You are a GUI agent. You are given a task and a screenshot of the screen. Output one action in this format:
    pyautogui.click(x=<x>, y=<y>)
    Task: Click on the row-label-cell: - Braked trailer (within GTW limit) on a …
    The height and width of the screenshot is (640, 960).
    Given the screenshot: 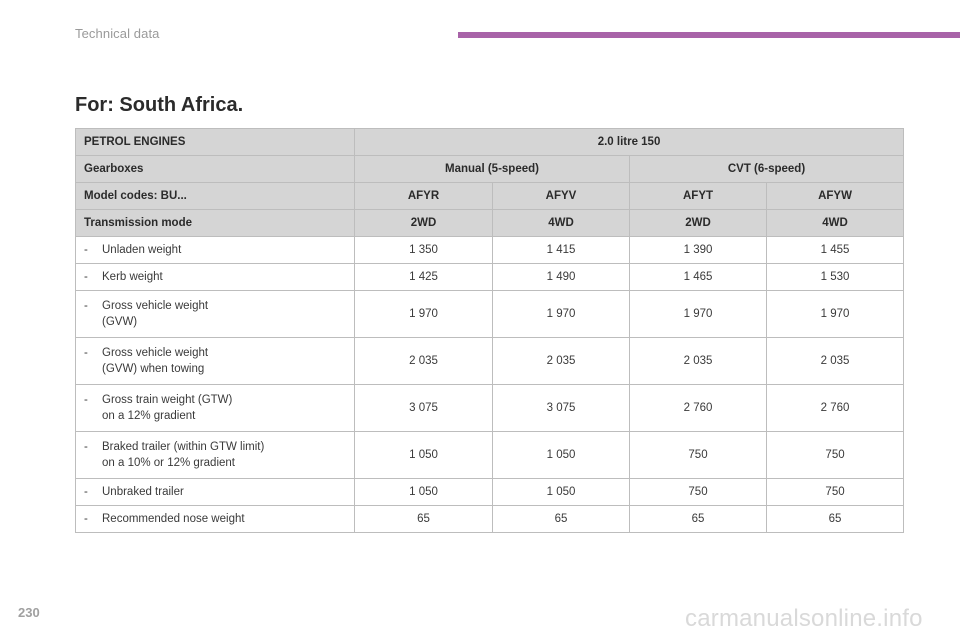 What is the action you would take?
    pyautogui.click(x=215, y=455)
    